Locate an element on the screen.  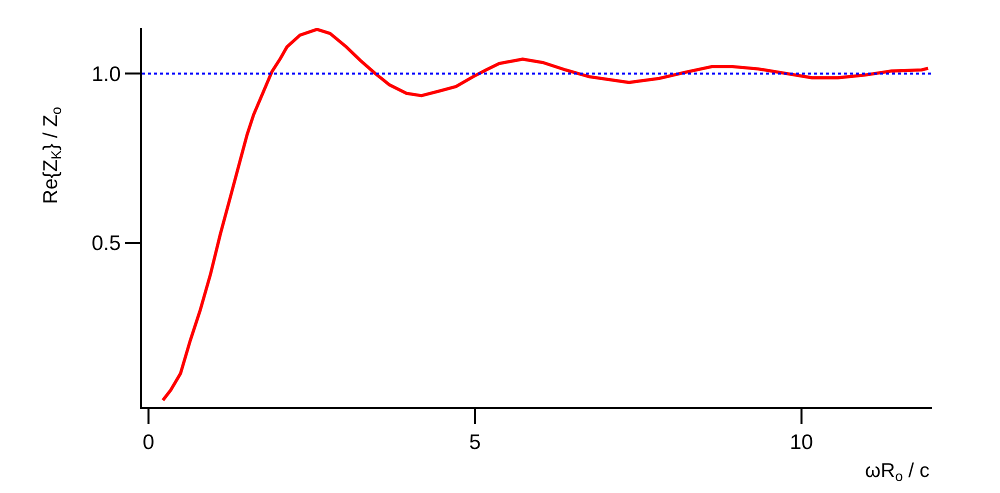
x-axis-title: ωR$_{o}$ / c is located at coordinates (897, 472).